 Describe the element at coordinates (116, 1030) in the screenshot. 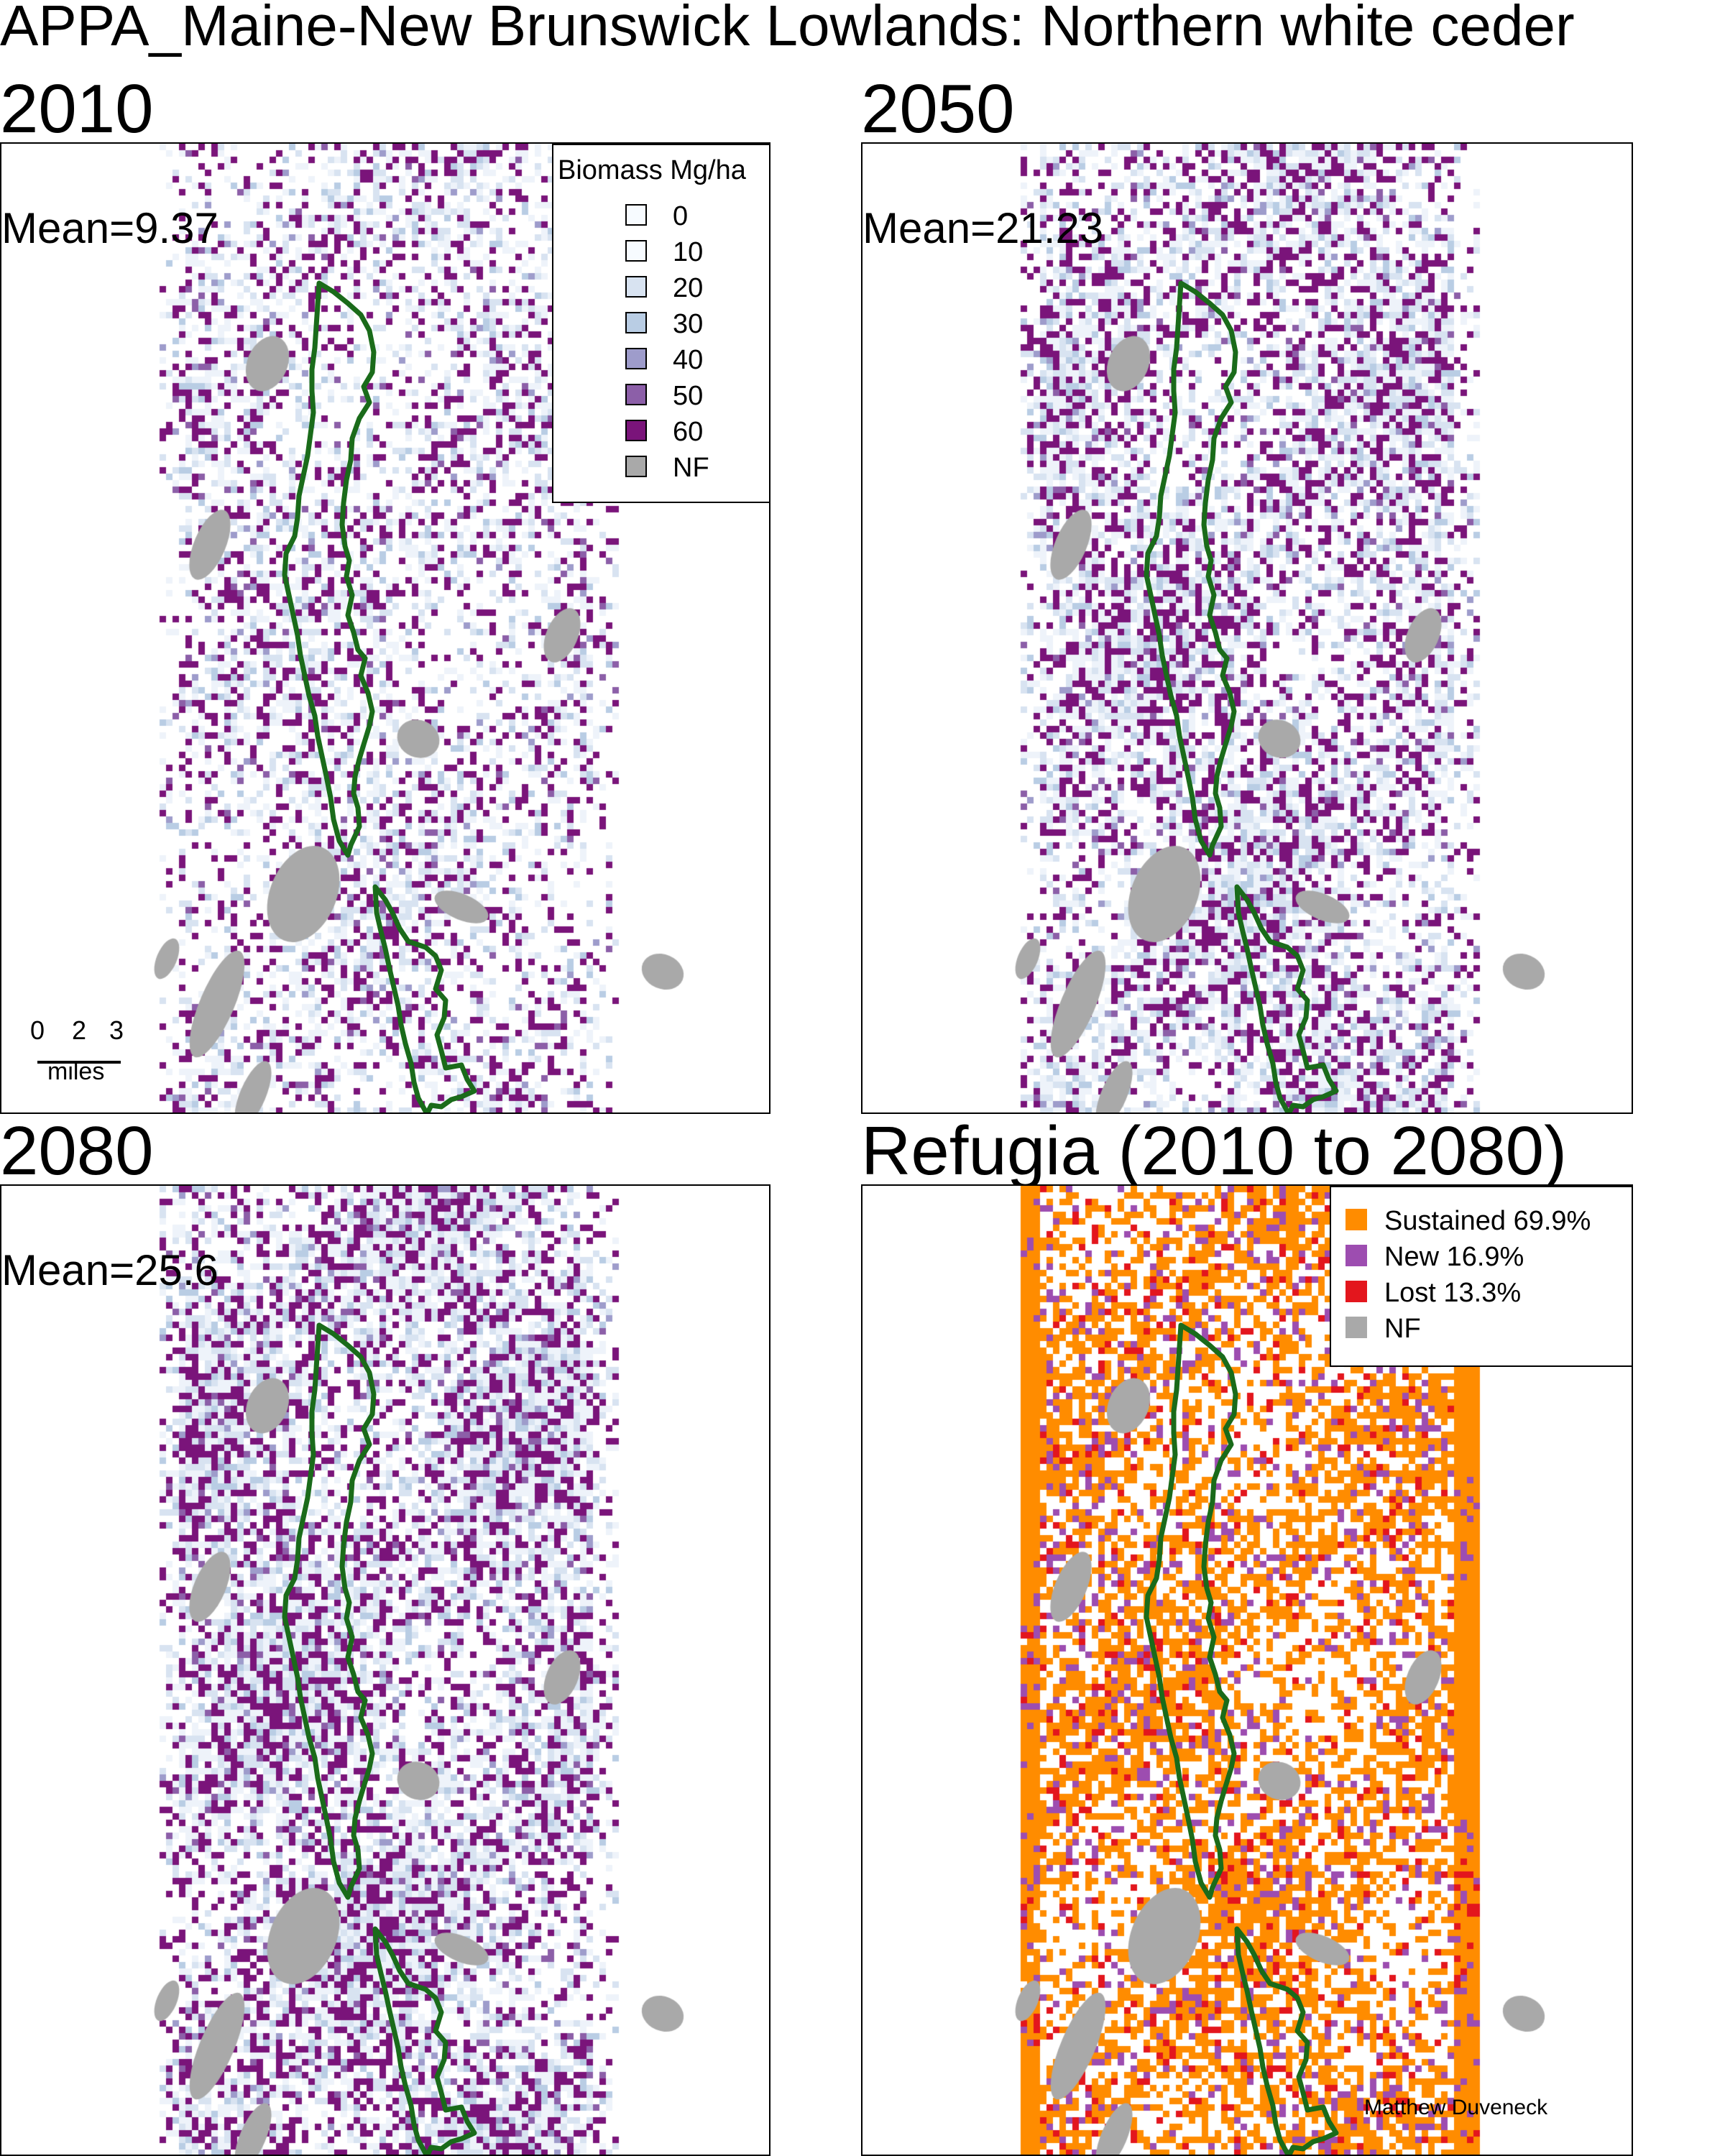

I see `scale-tick-3: 3` at that location.